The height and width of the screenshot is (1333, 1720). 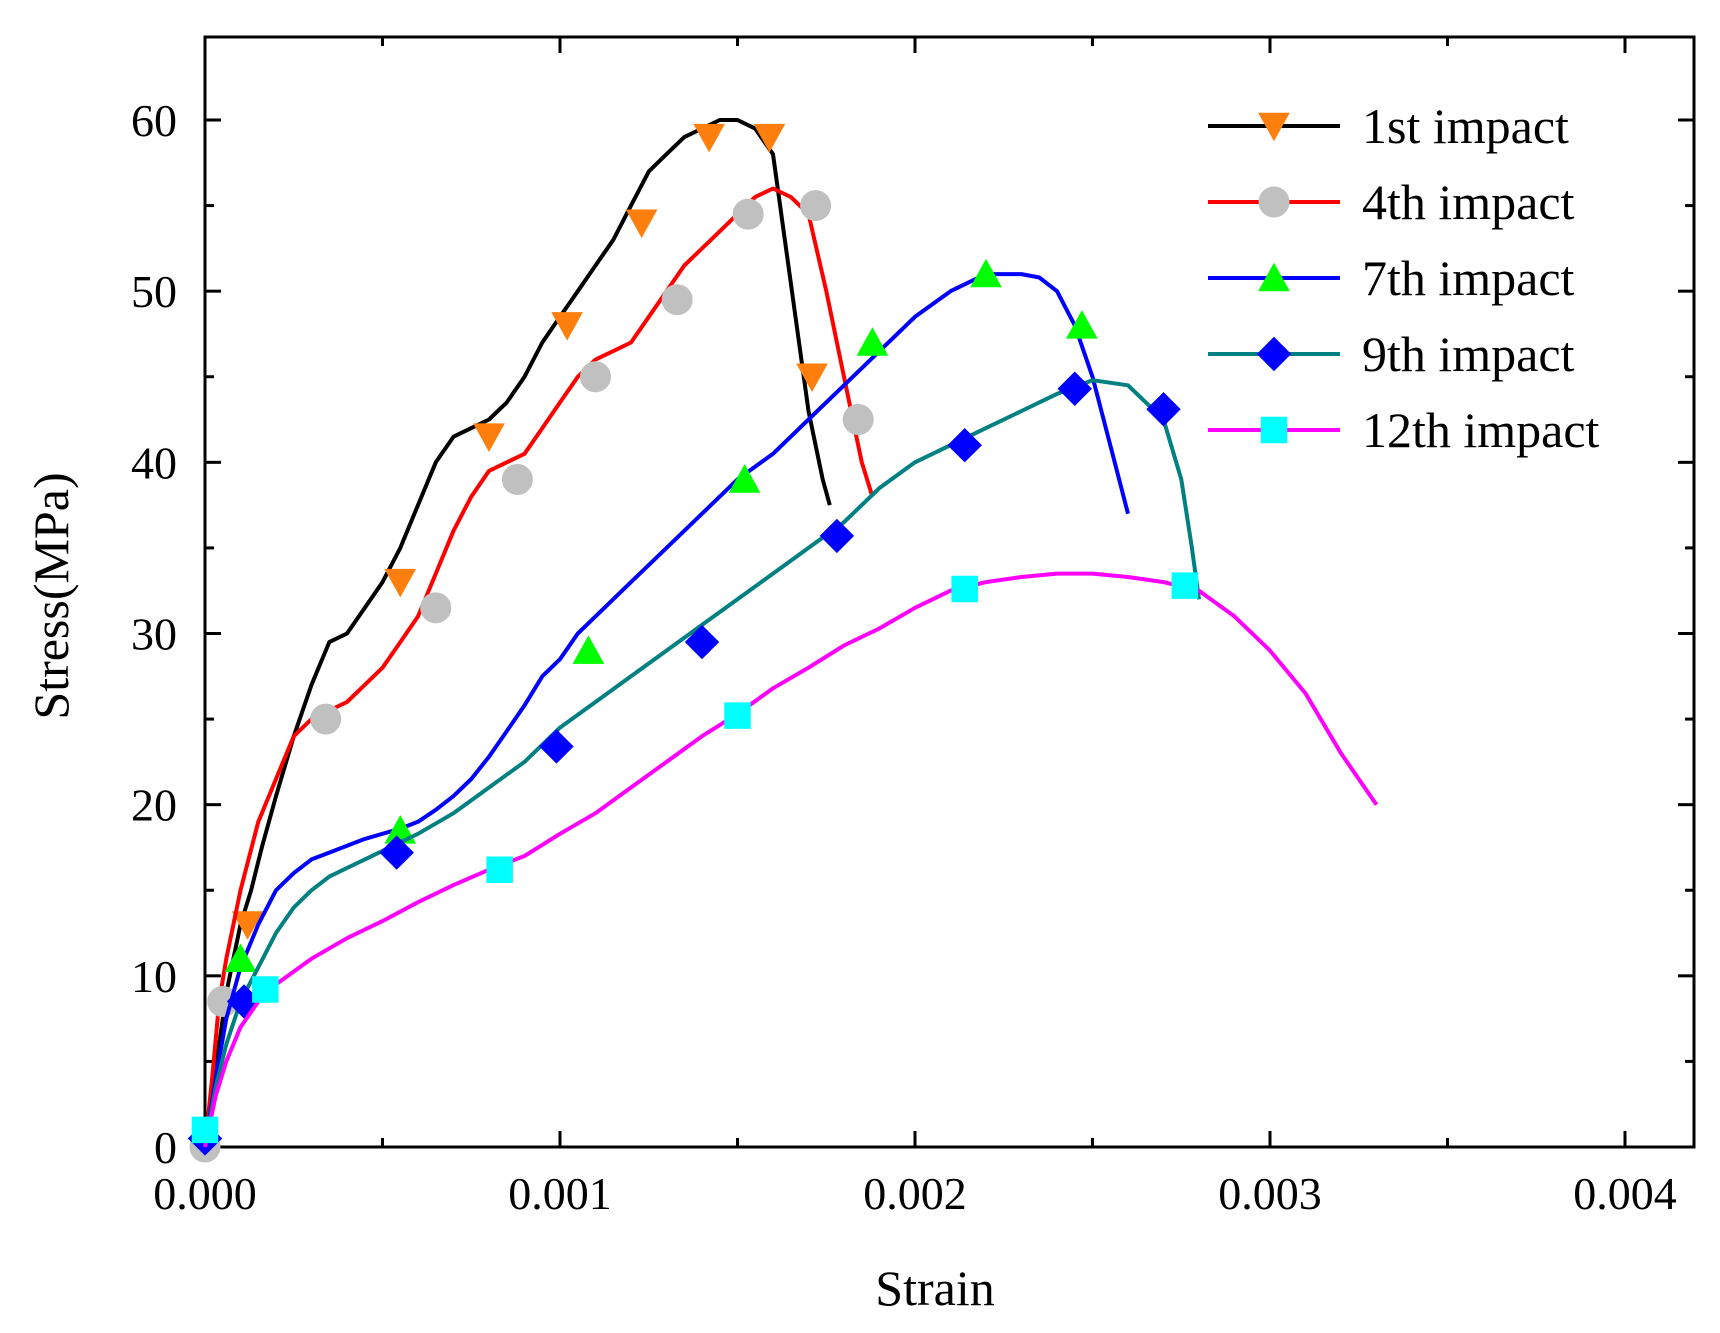 What do you see at coordinates (51, 595) in the screenshot?
I see `y-axis-title: Stress(MPa)` at bounding box center [51, 595].